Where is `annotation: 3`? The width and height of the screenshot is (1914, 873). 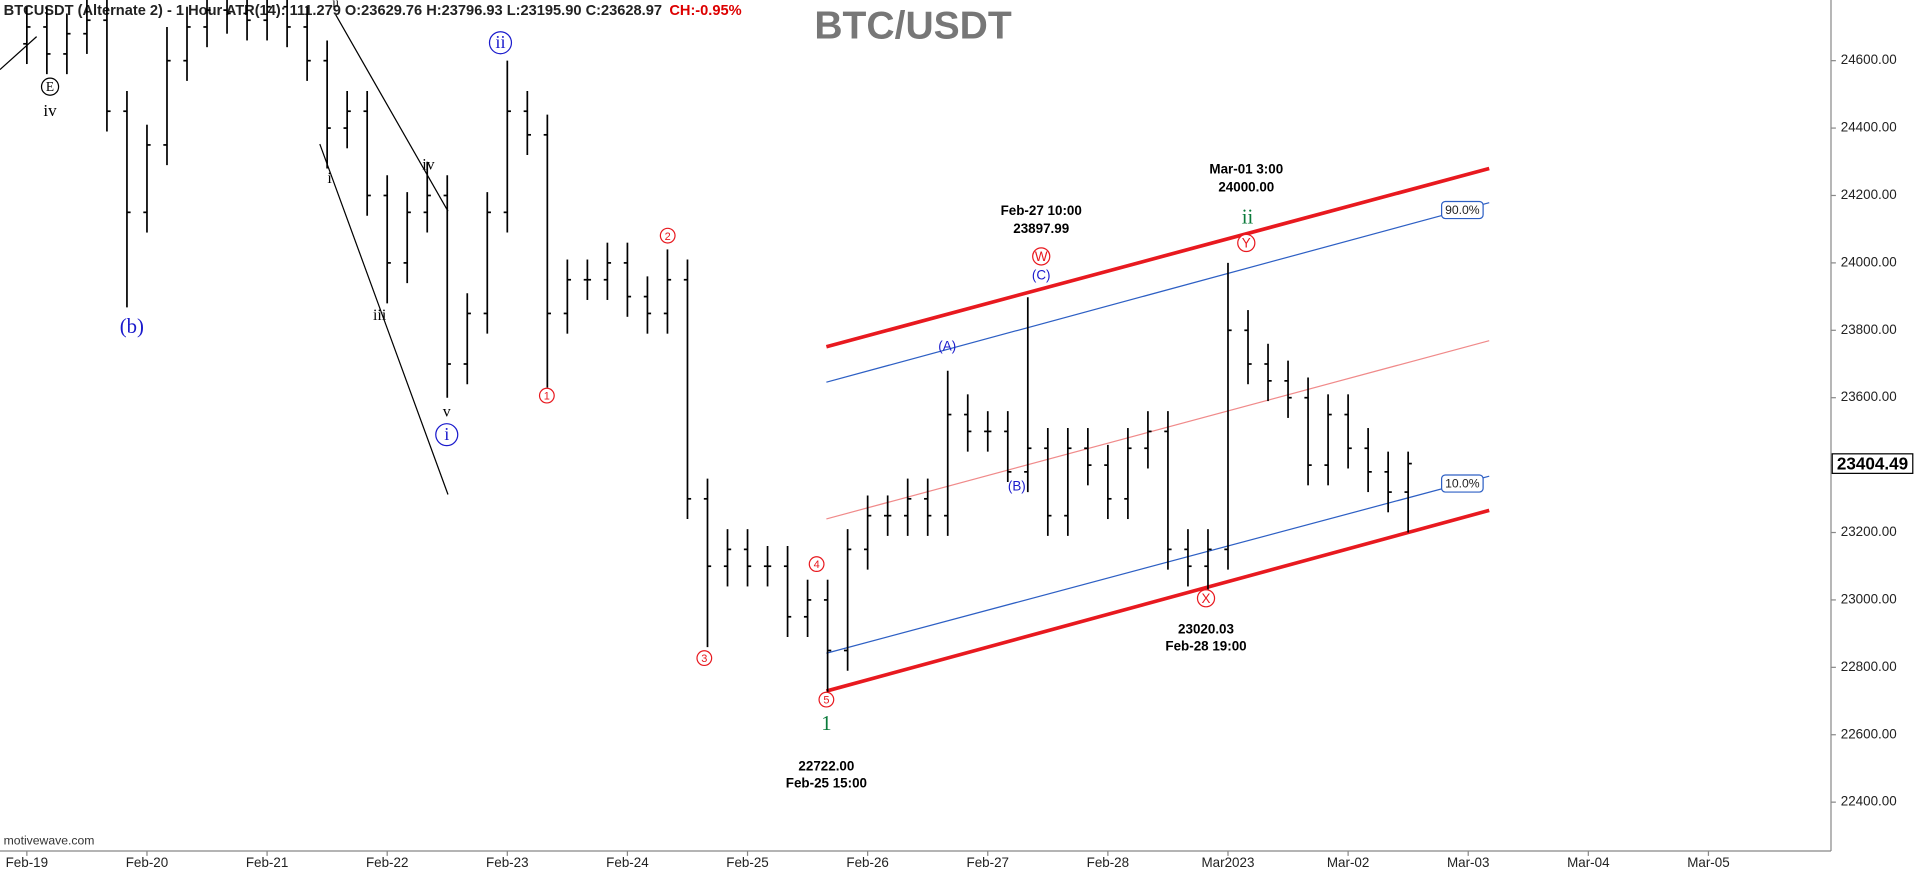
annotation: 3 is located at coordinates (704, 659).